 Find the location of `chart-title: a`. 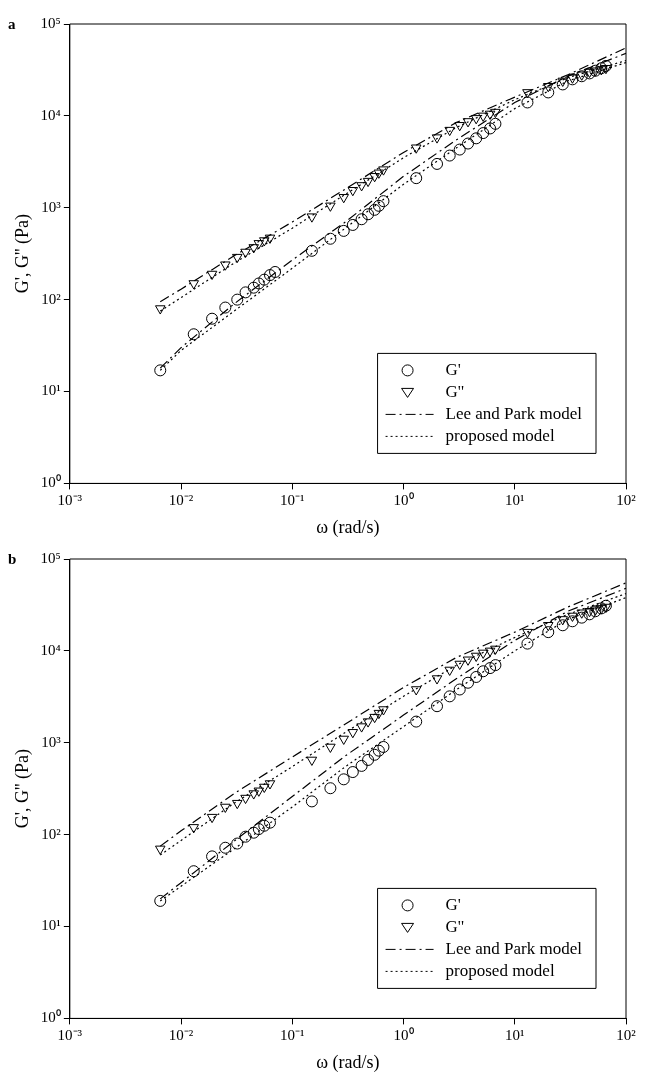

chart-title: a is located at coordinates (12, 23).